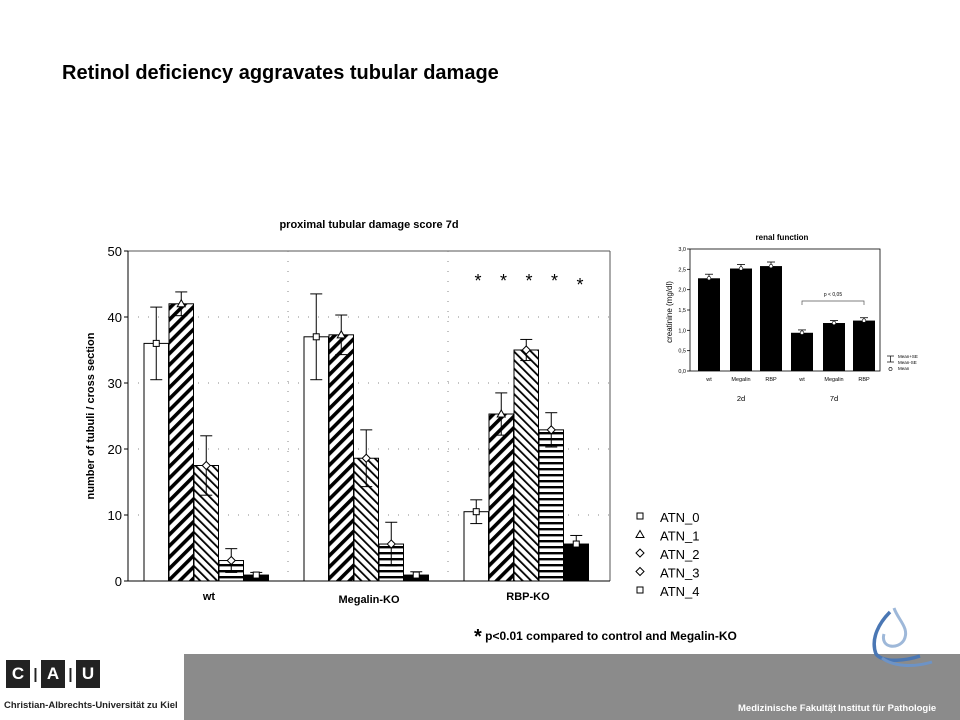 This screenshot has height=720, width=960. I want to click on logo-letter-a: A, so click(53, 674).